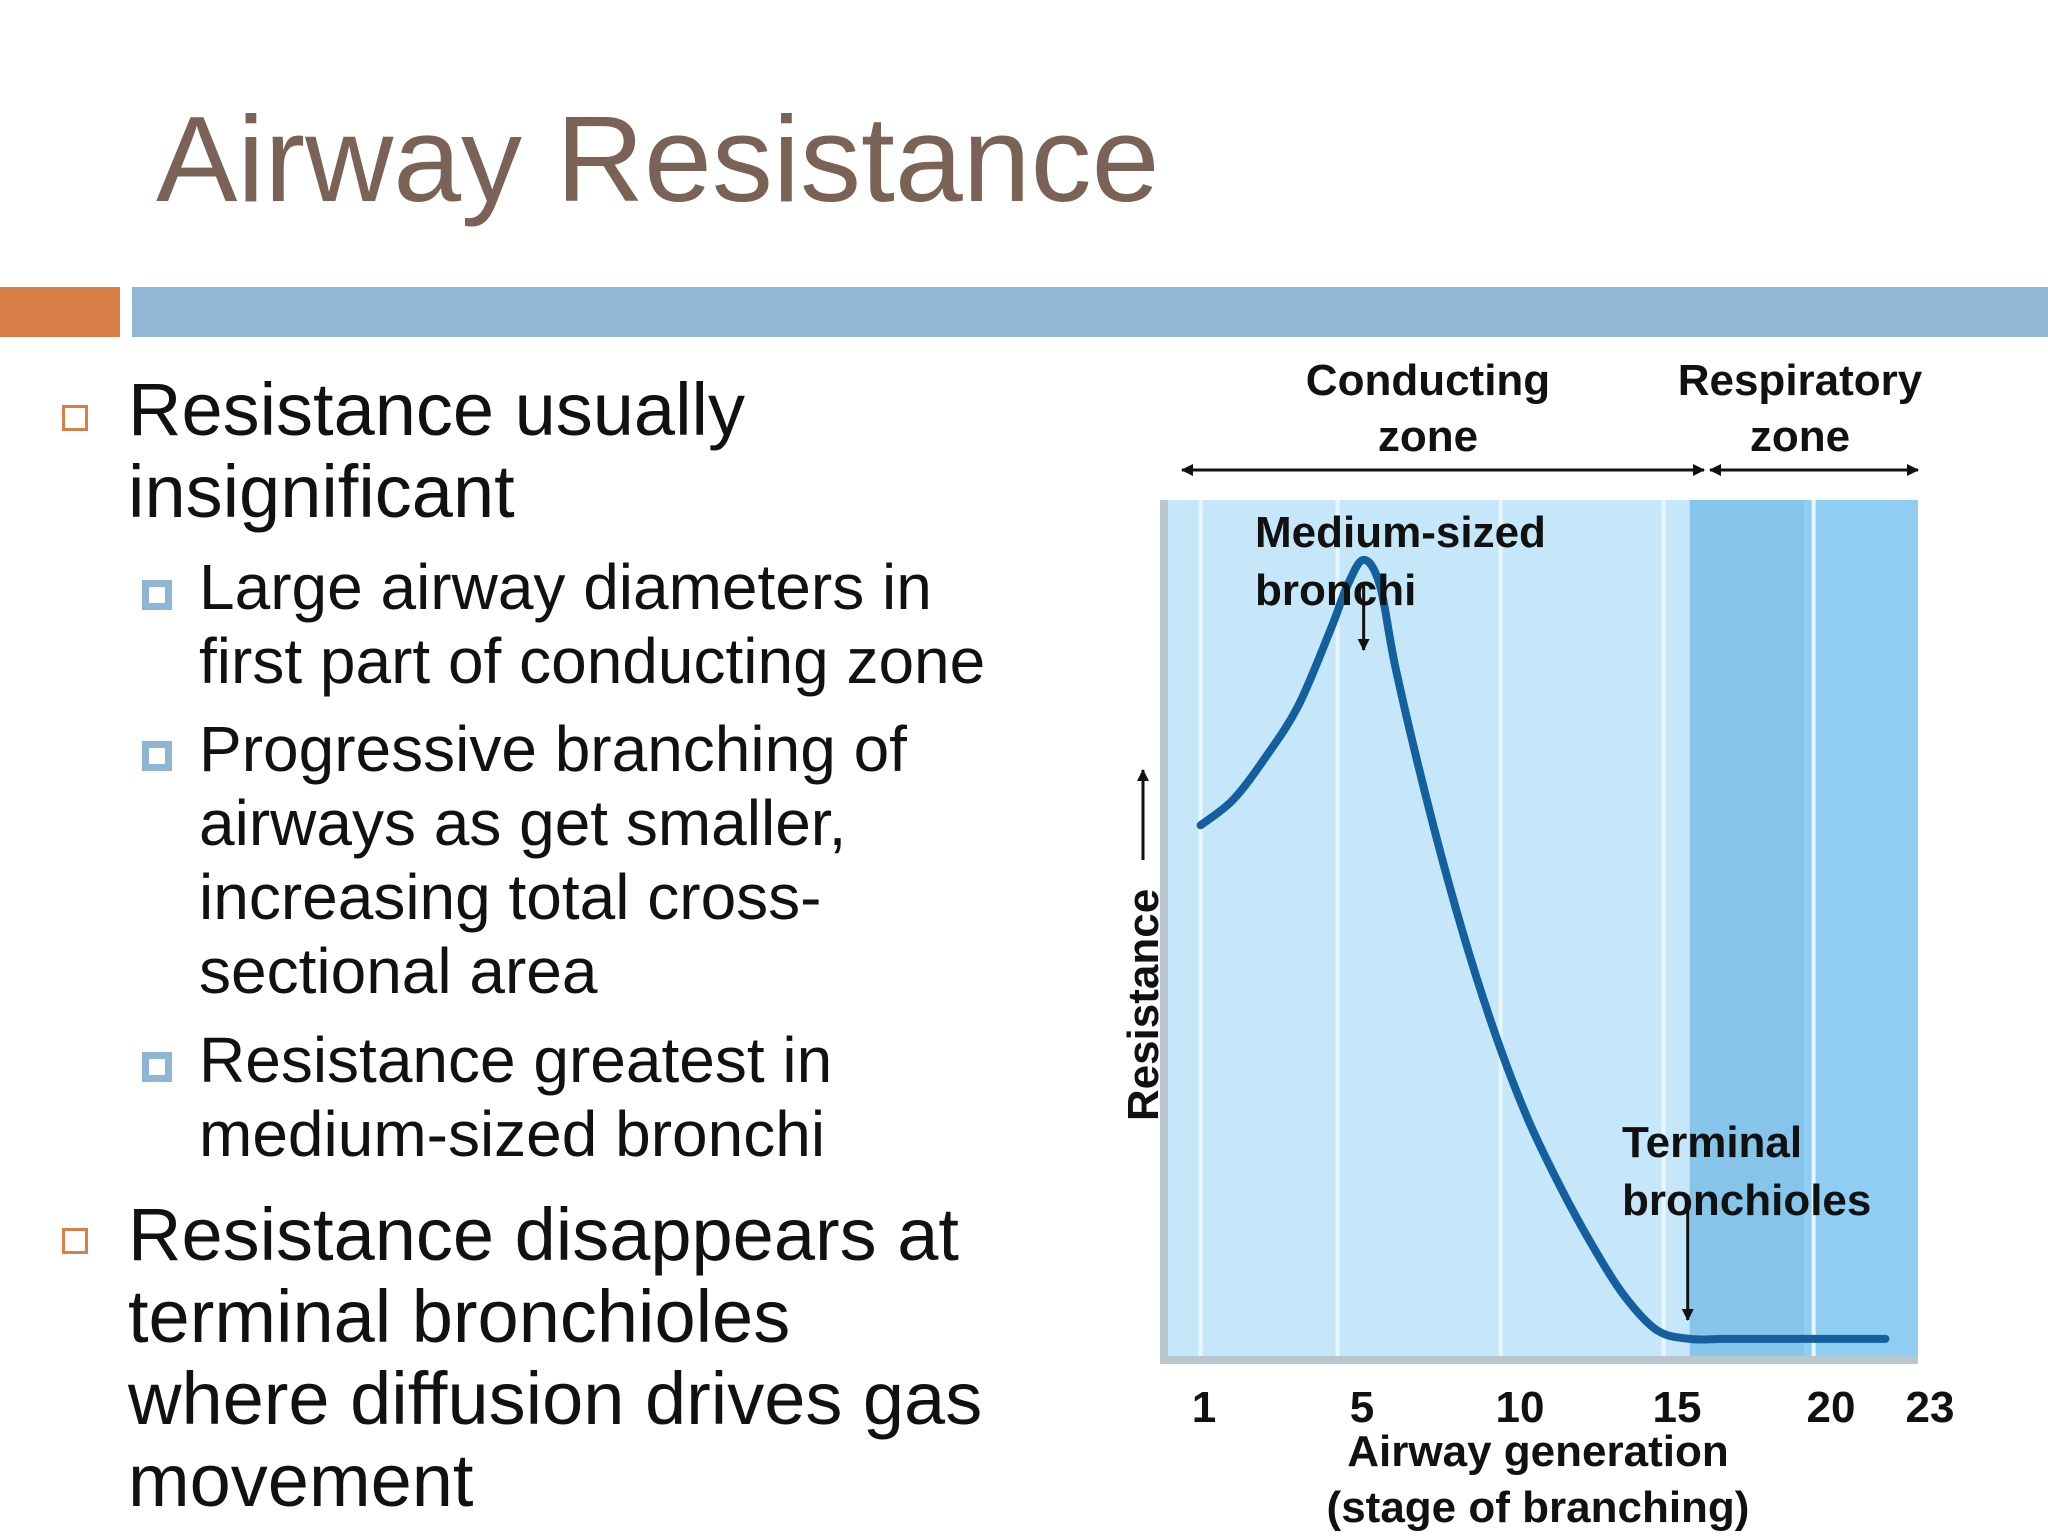 Image resolution: width=2048 pixels, height=1536 pixels. Describe the element at coordinates (512, 1134) in the screenshot. I see `subbullet-text: medium-sized bronchi` at that location.